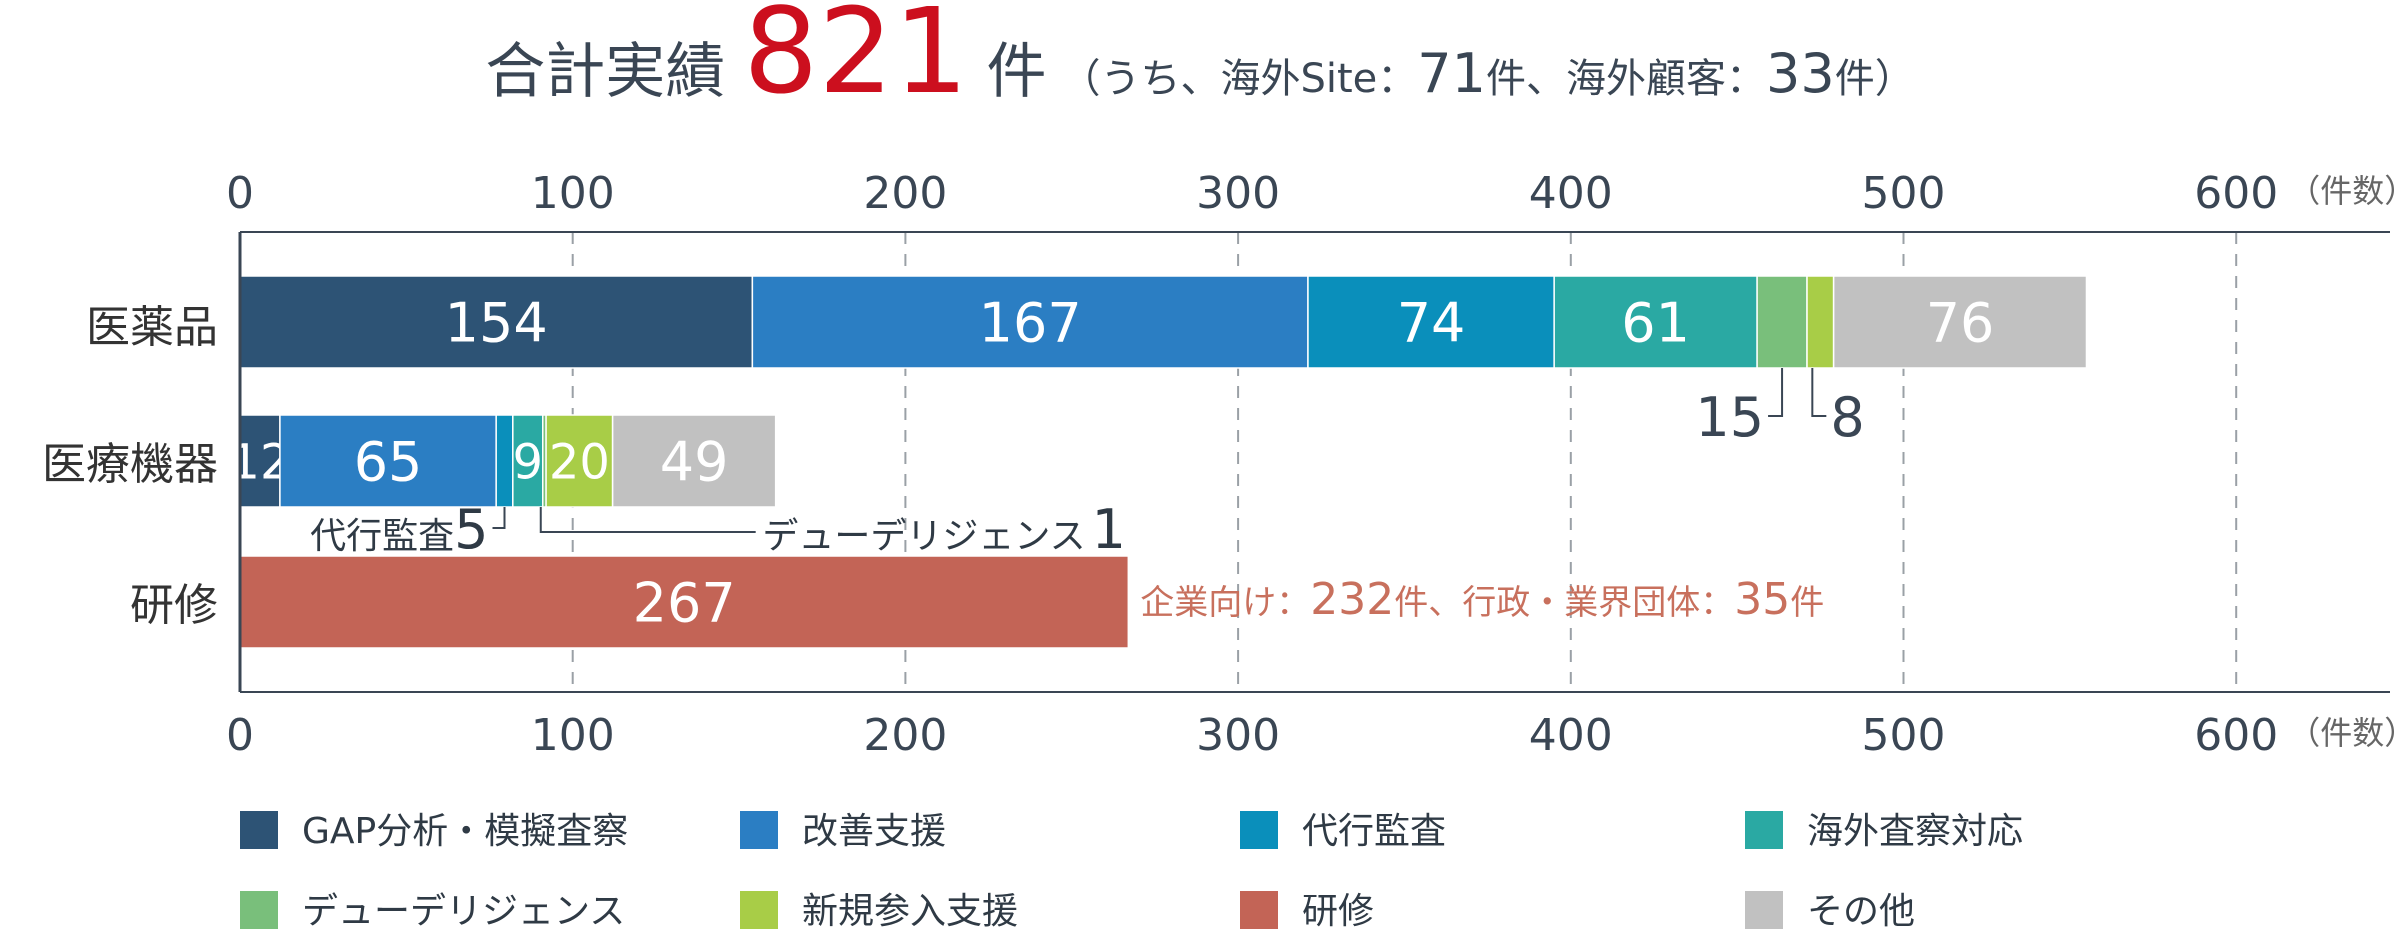  What do you see at coordinates (1238, 193) in the screenshot?
I see `x-tick-label-top: 300` at bounding box center [1238, 193].